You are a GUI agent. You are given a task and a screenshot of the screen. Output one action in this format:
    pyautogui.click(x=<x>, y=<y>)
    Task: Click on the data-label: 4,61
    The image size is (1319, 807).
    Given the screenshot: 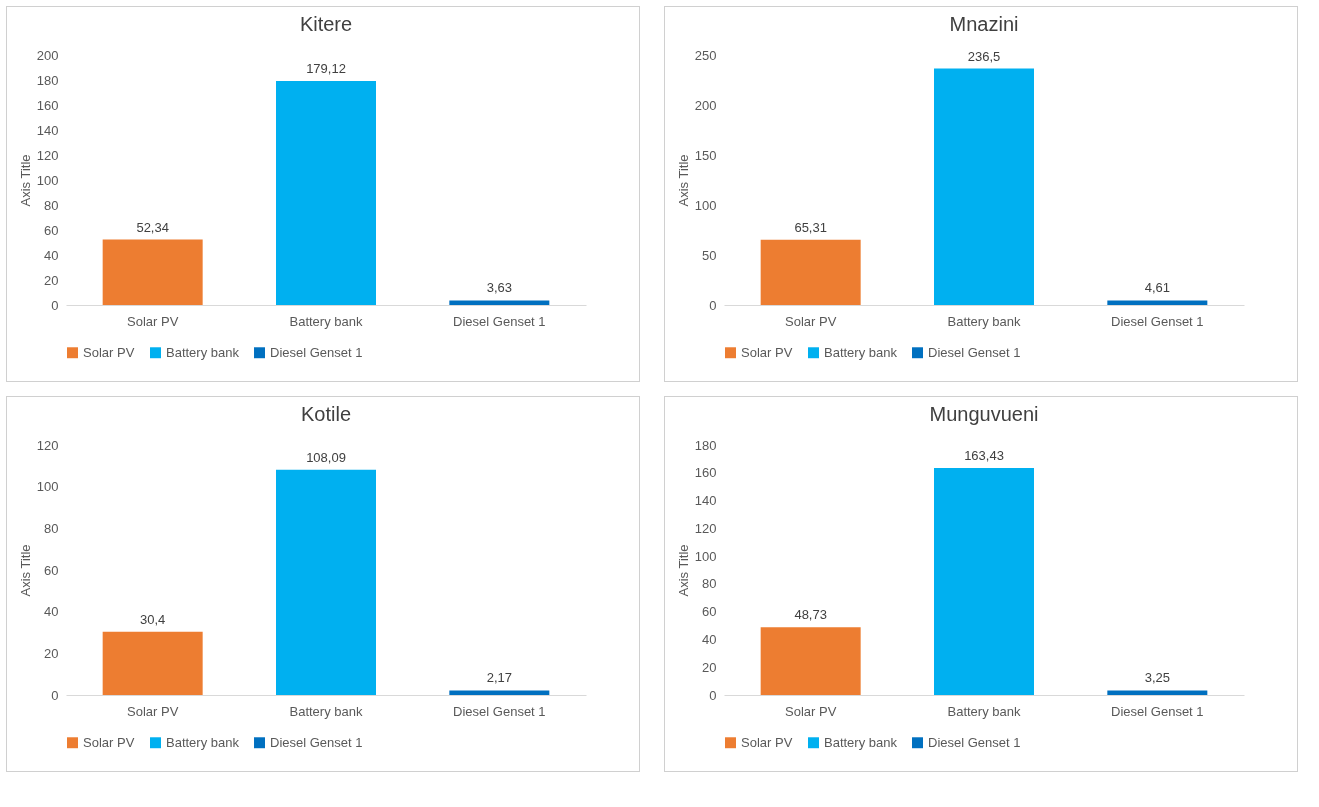 What is the action you would take?
    pyautogui.click(x=1157, y=288)
    